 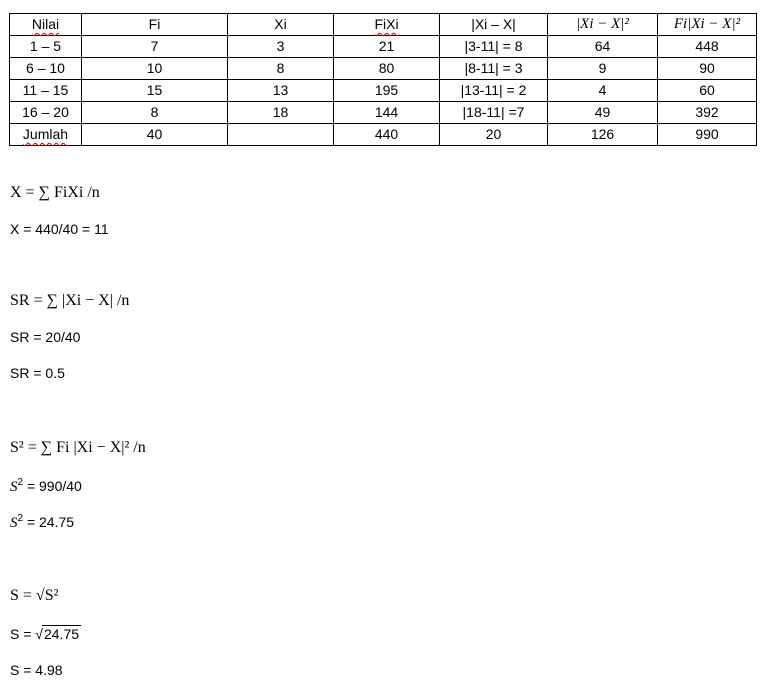 What do you see at coordinates (493, 90) in the screenshot?
I see `table-cell: |13-11| = 2` at bounding box center [493, 90].